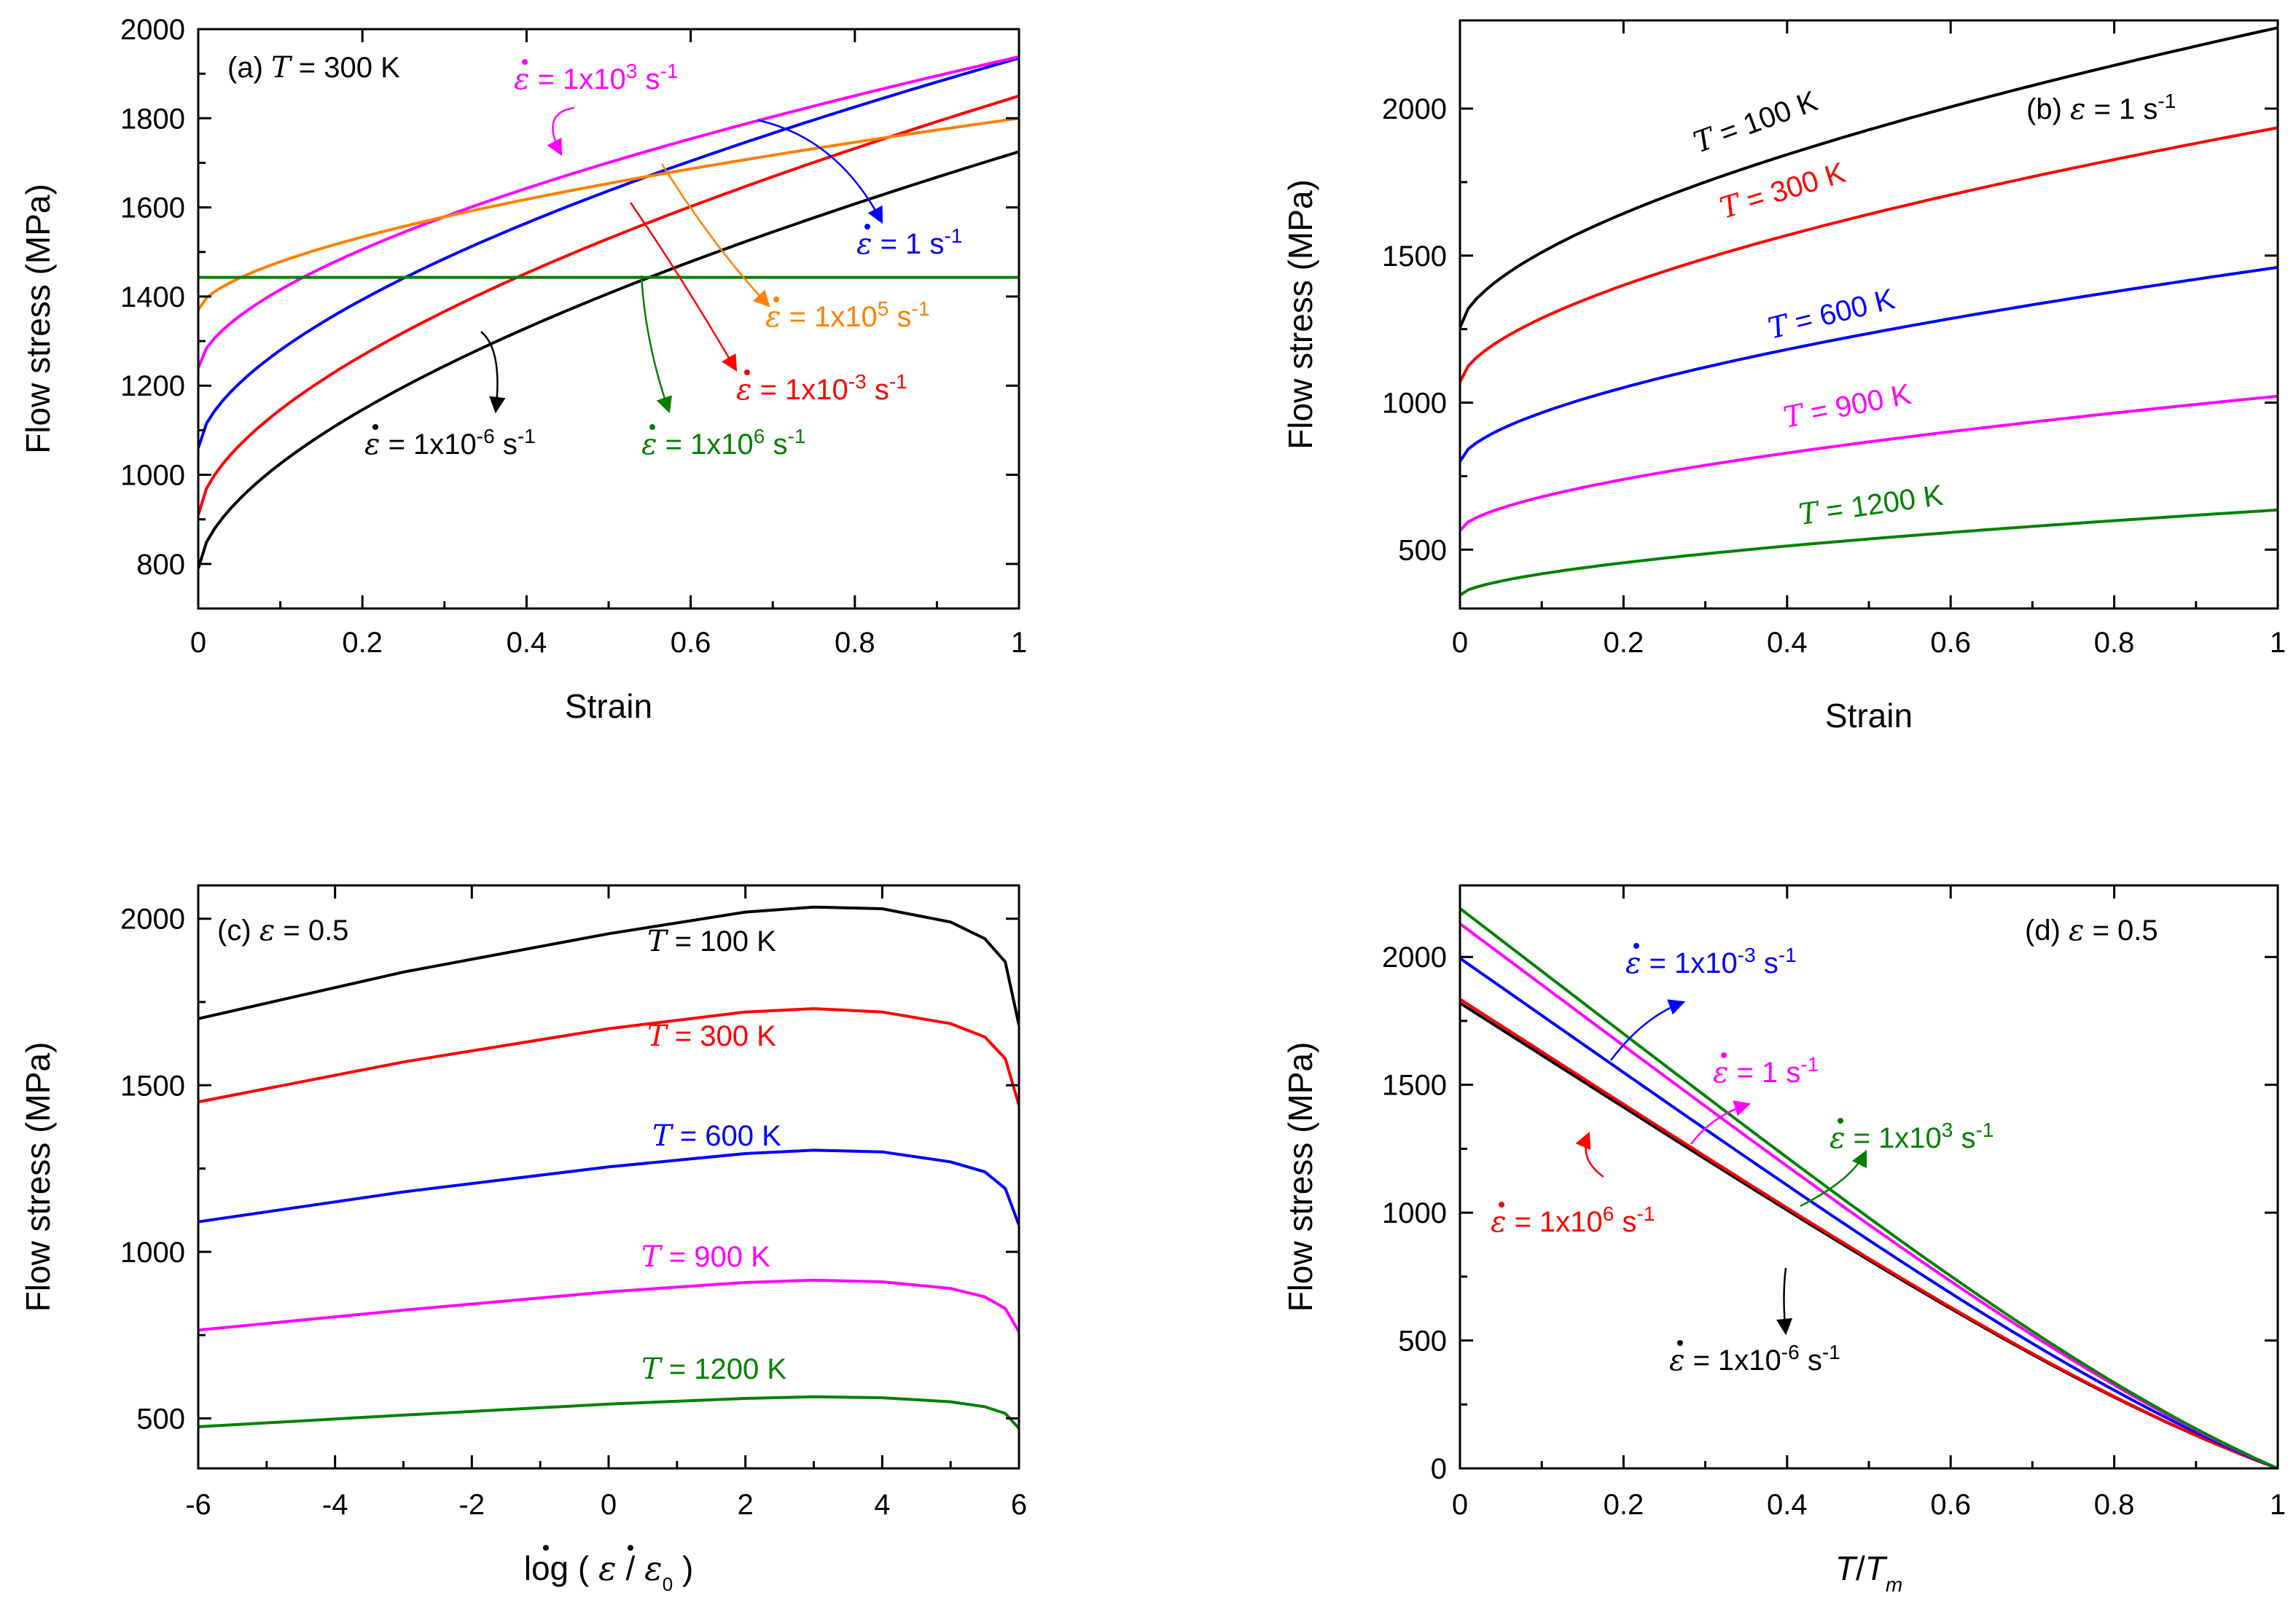  What do you see at coordinates (683, 1568) in the screenshot?
I see `xlabel-part: )` at bounding box center [683, 1568].